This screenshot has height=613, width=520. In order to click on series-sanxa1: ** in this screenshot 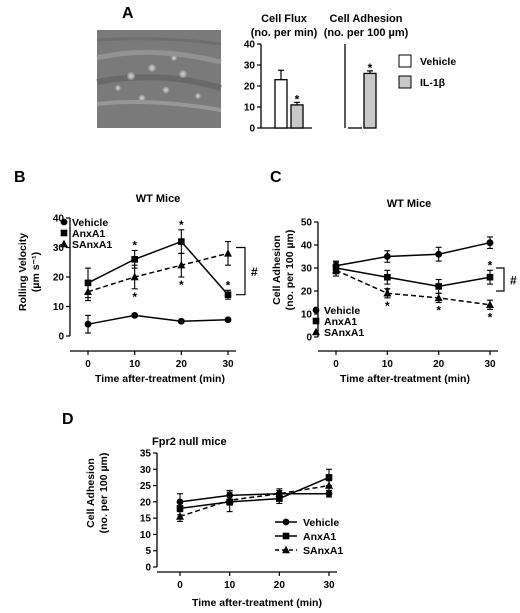, I will do `click(158, 272)`.